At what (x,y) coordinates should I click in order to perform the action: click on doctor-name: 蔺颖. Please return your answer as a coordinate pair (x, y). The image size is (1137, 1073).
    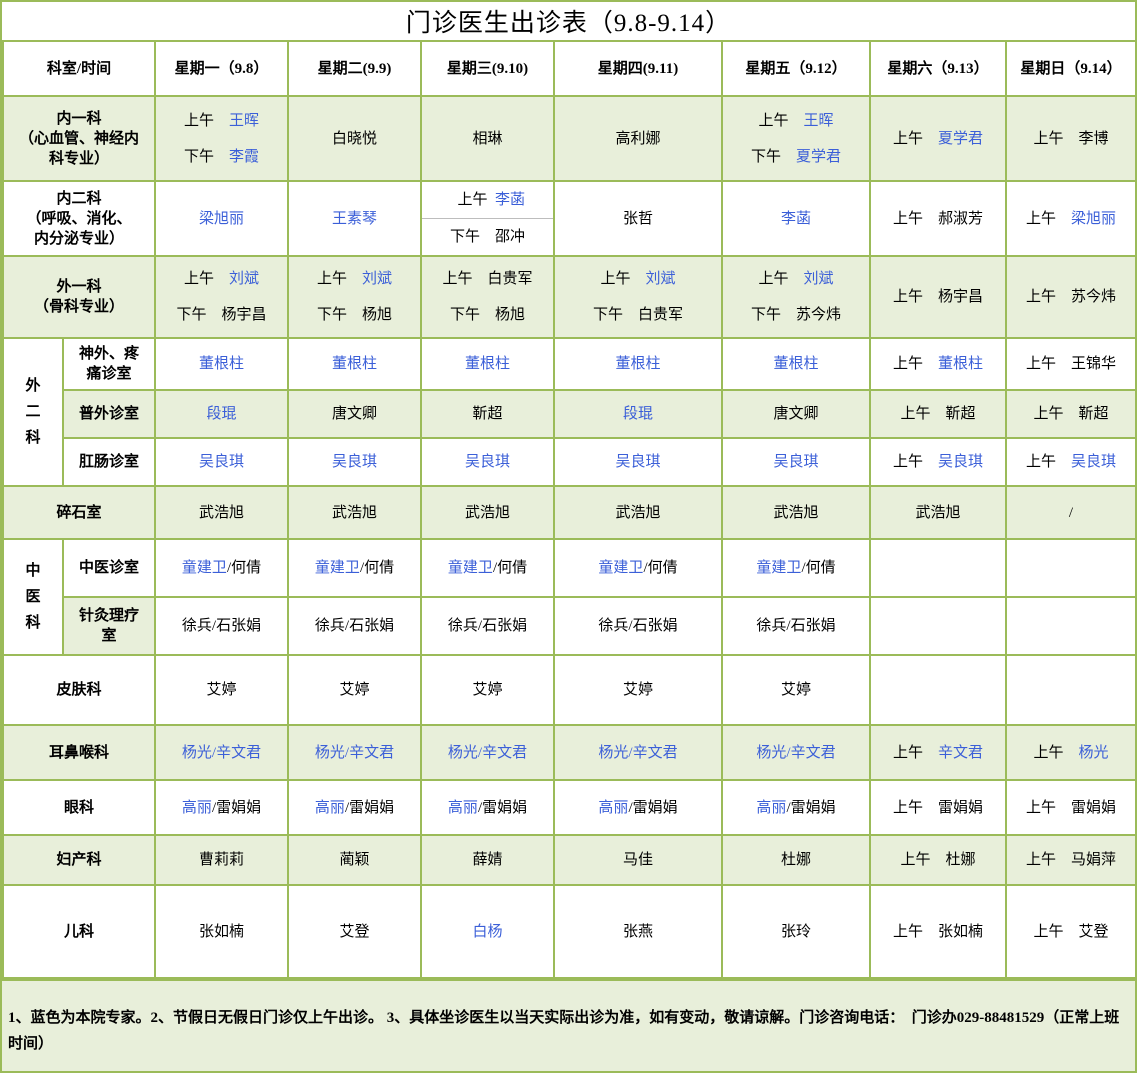
    Looking at the image, I should click on (354, 860).